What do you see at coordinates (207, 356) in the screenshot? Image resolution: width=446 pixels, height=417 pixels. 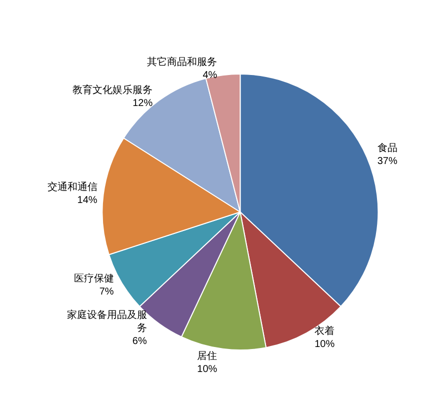 I see `slice-label: 居住` at bounding box center [207, 356].